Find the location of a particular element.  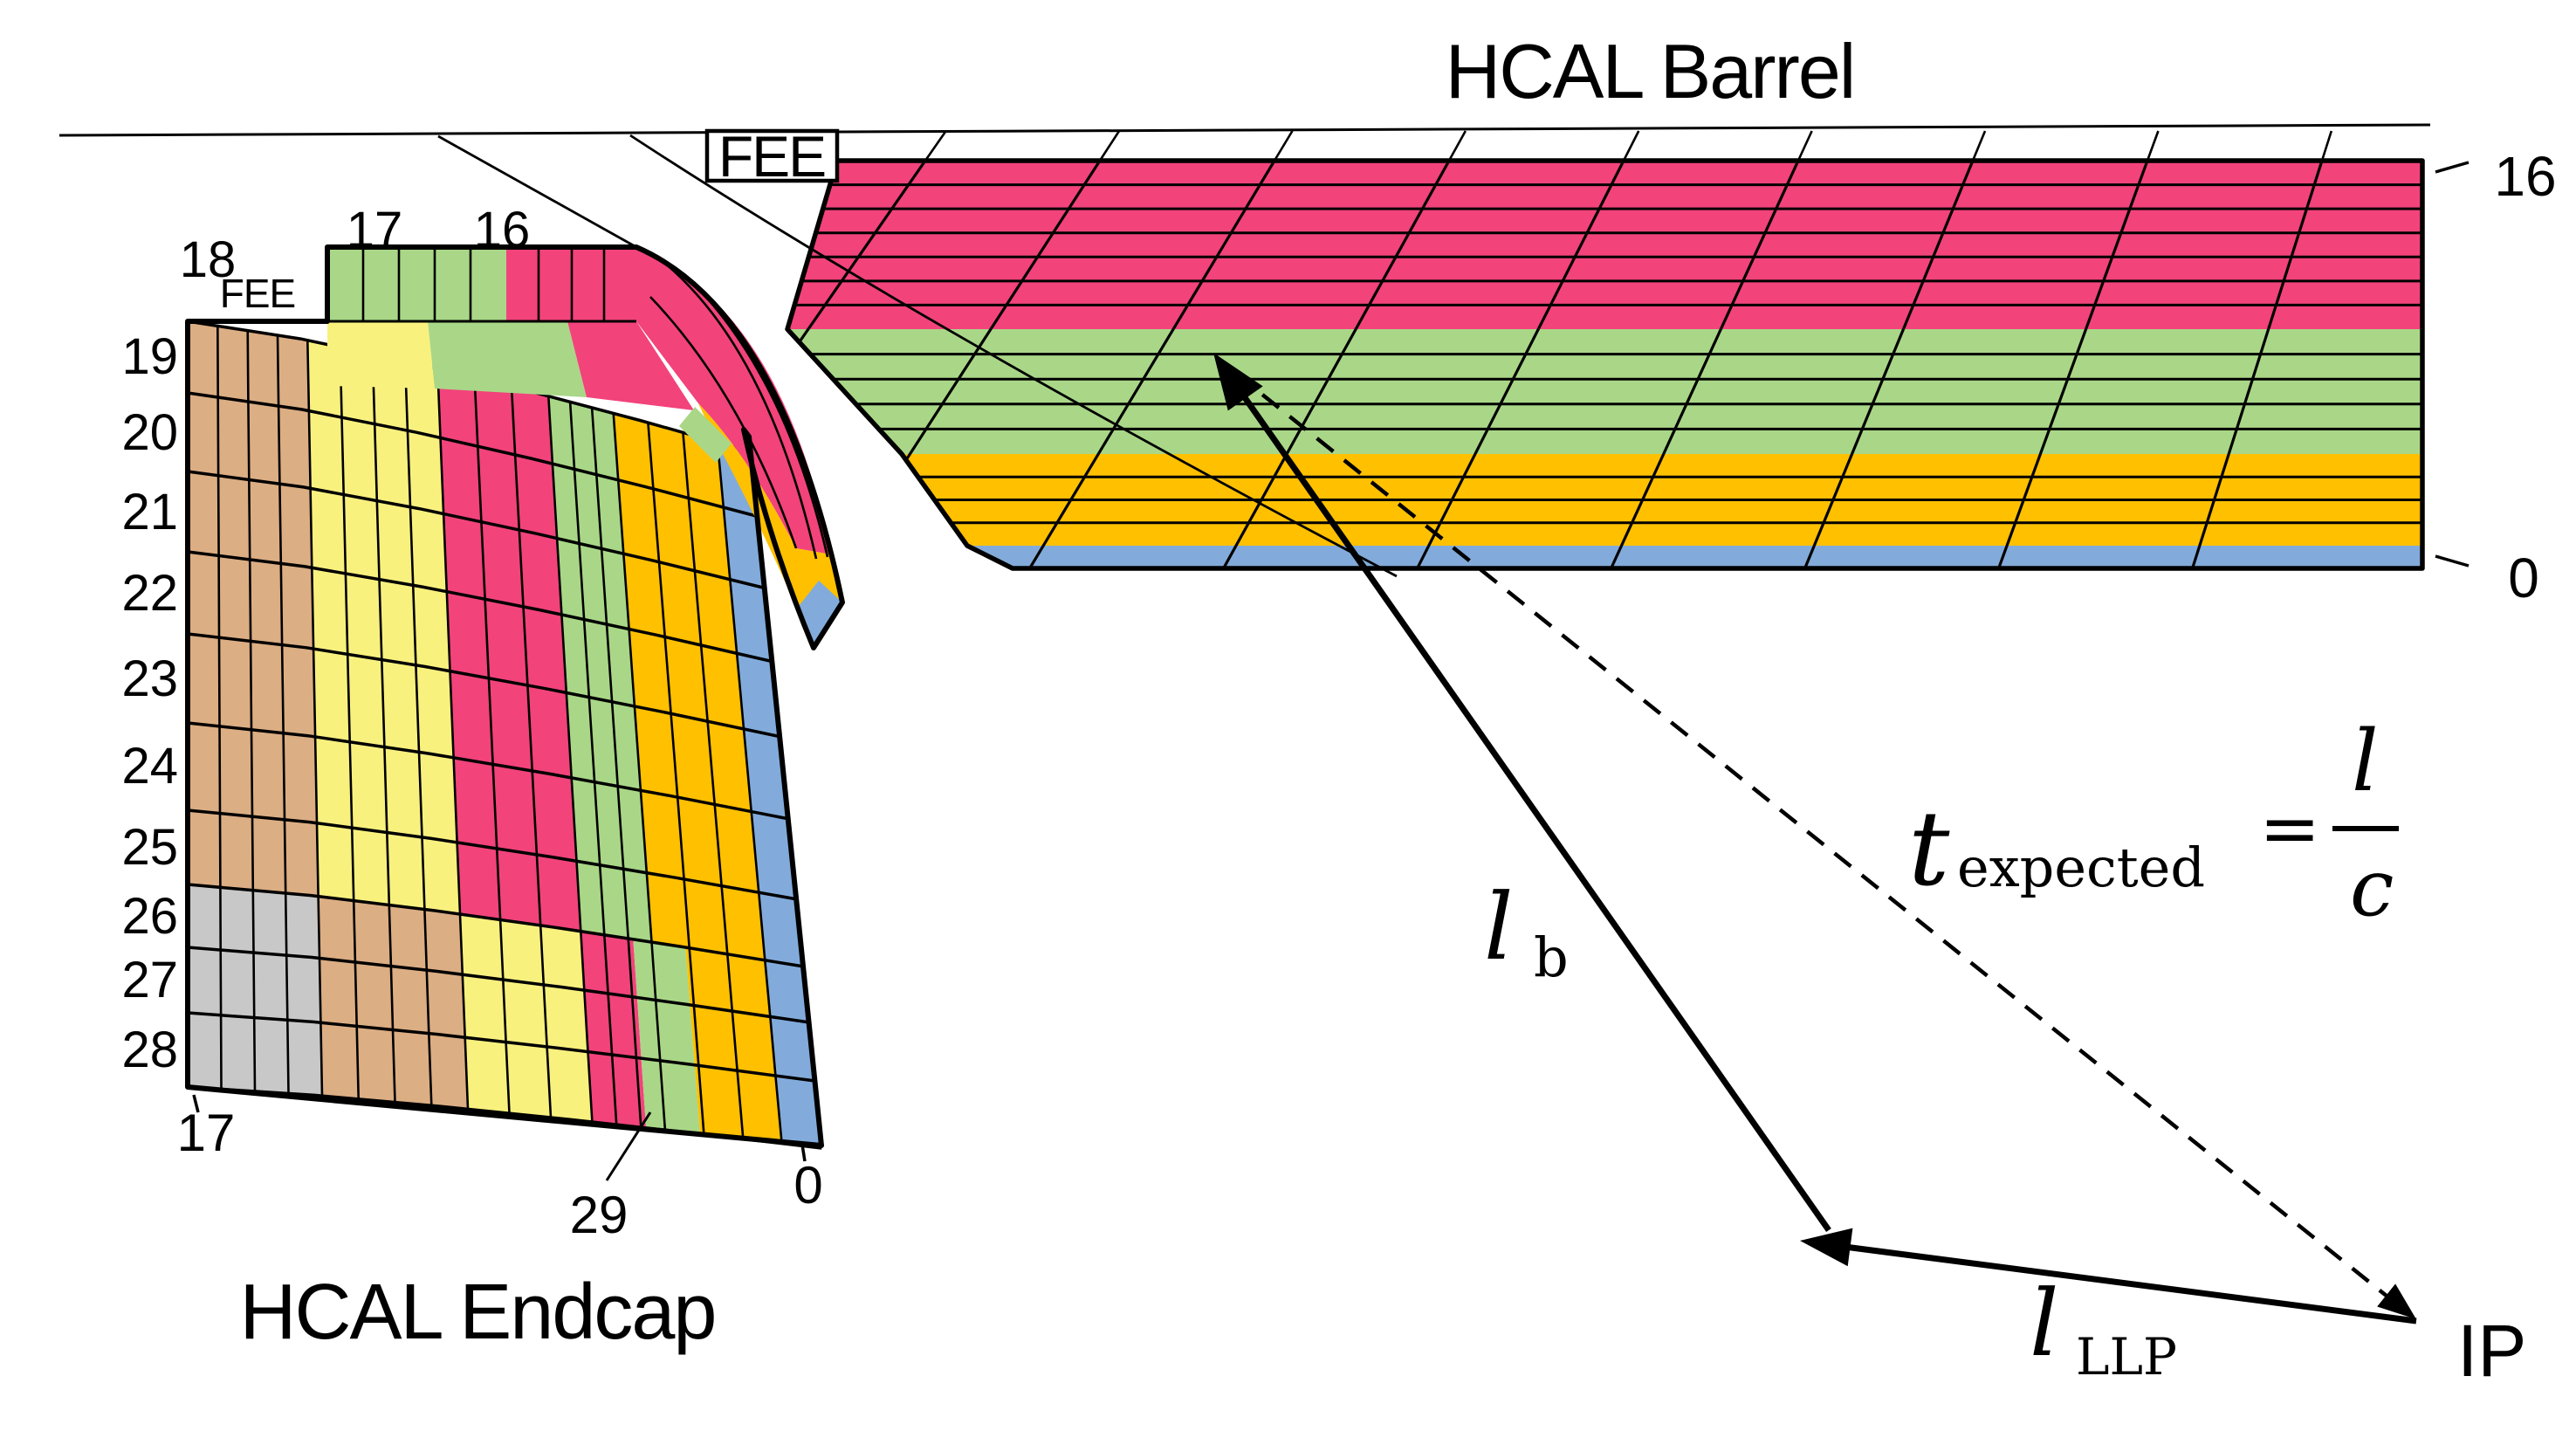

endcap-layer-17-tick is located at coordinates (196, 1104).